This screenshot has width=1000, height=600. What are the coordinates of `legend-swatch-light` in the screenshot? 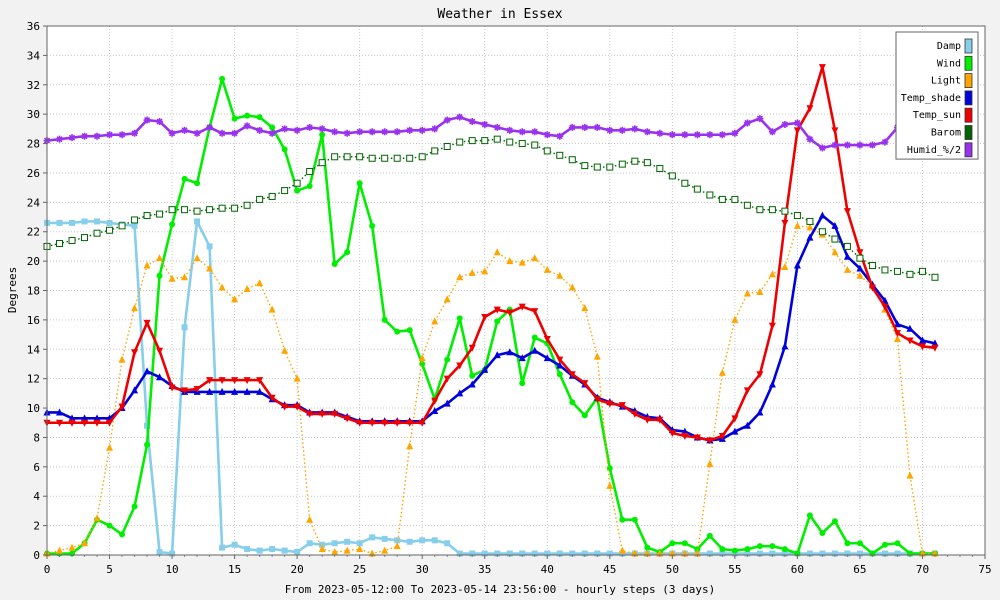 It's located at (968, 80).